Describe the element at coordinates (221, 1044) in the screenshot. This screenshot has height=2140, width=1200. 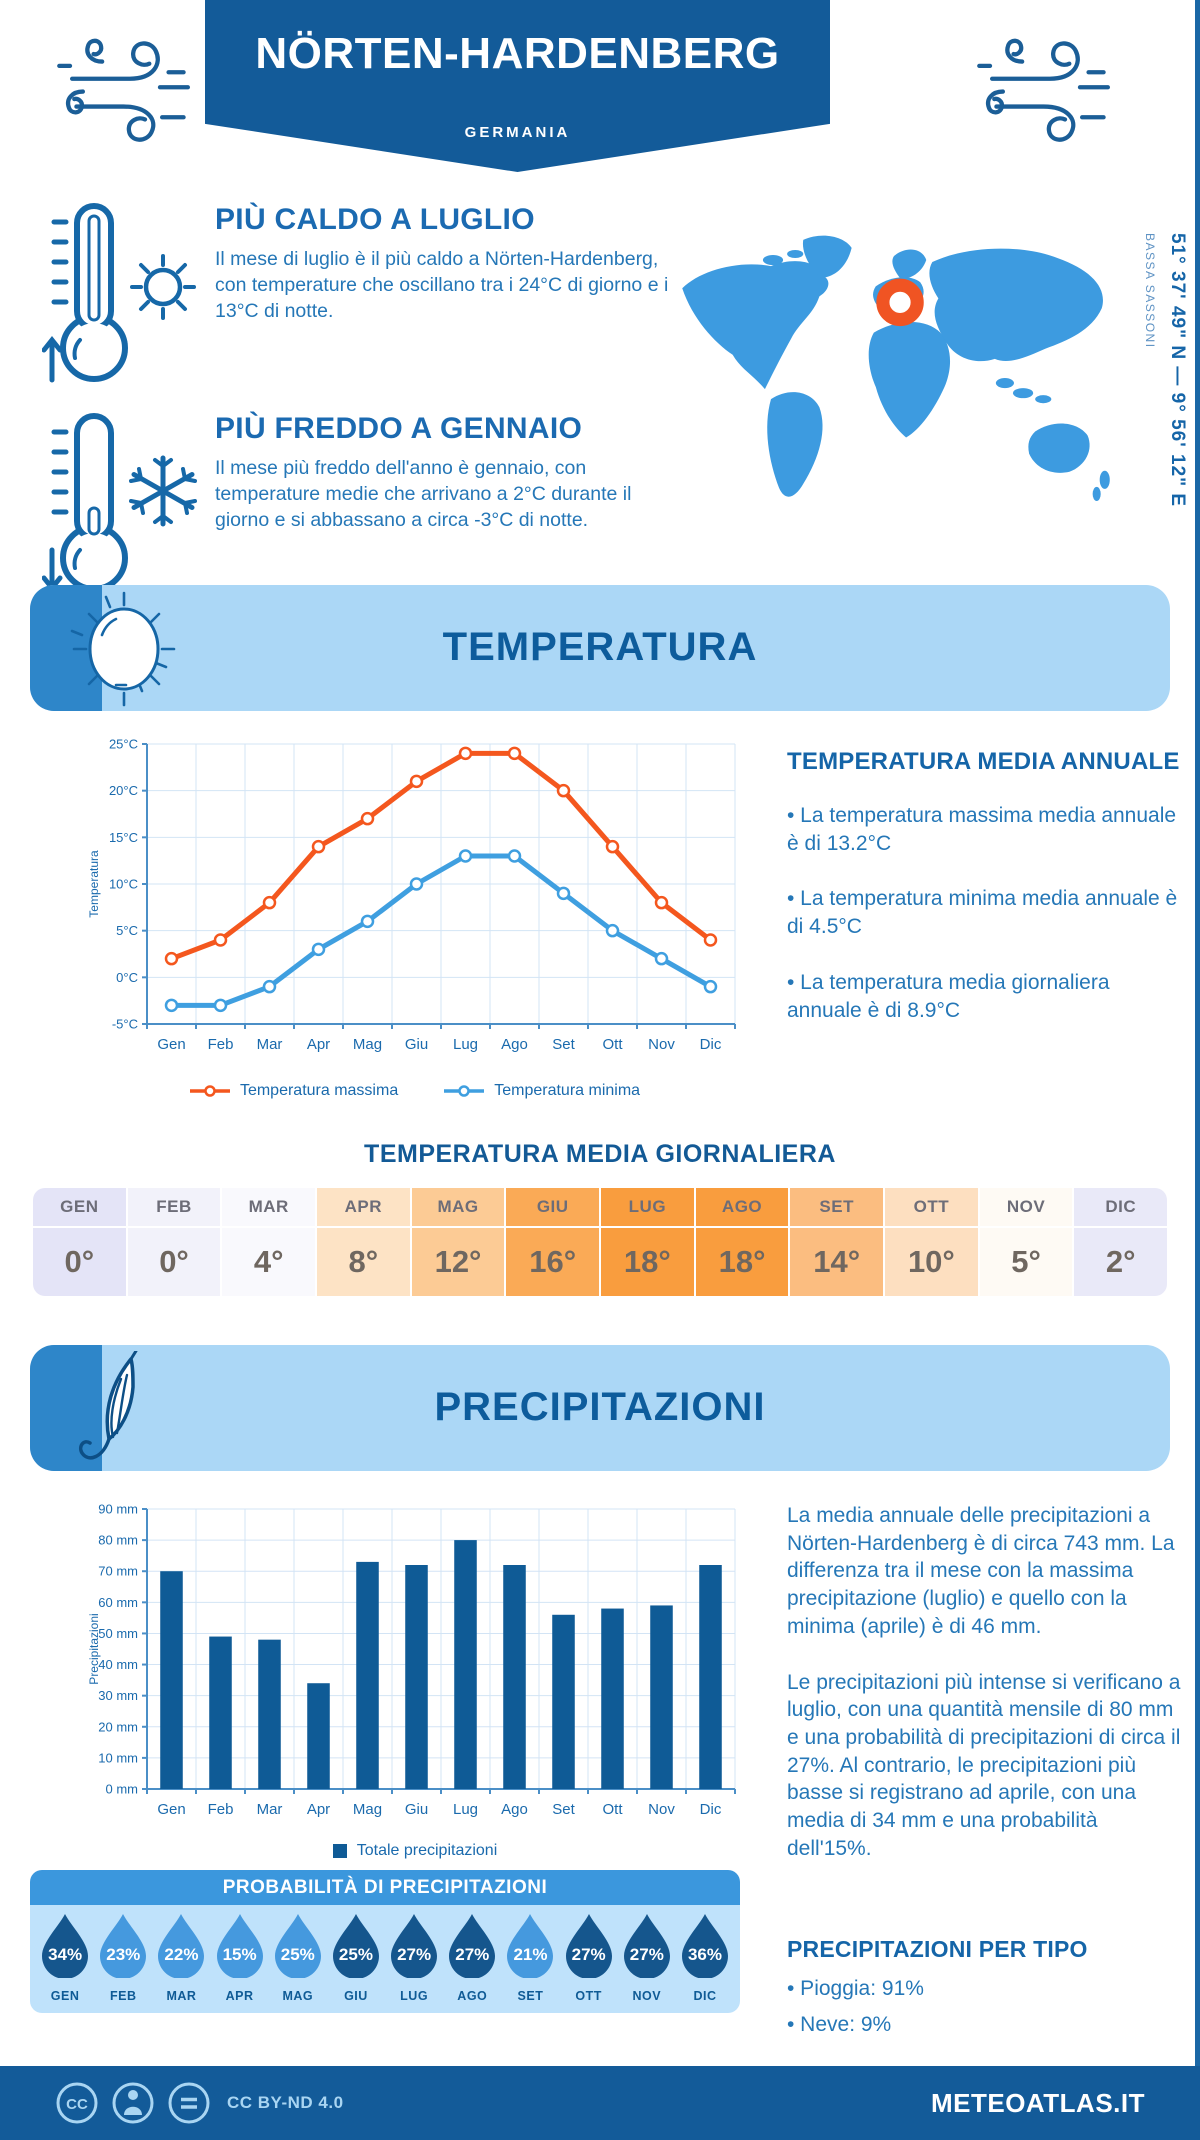
I see `svg-text: Feb` at that location.